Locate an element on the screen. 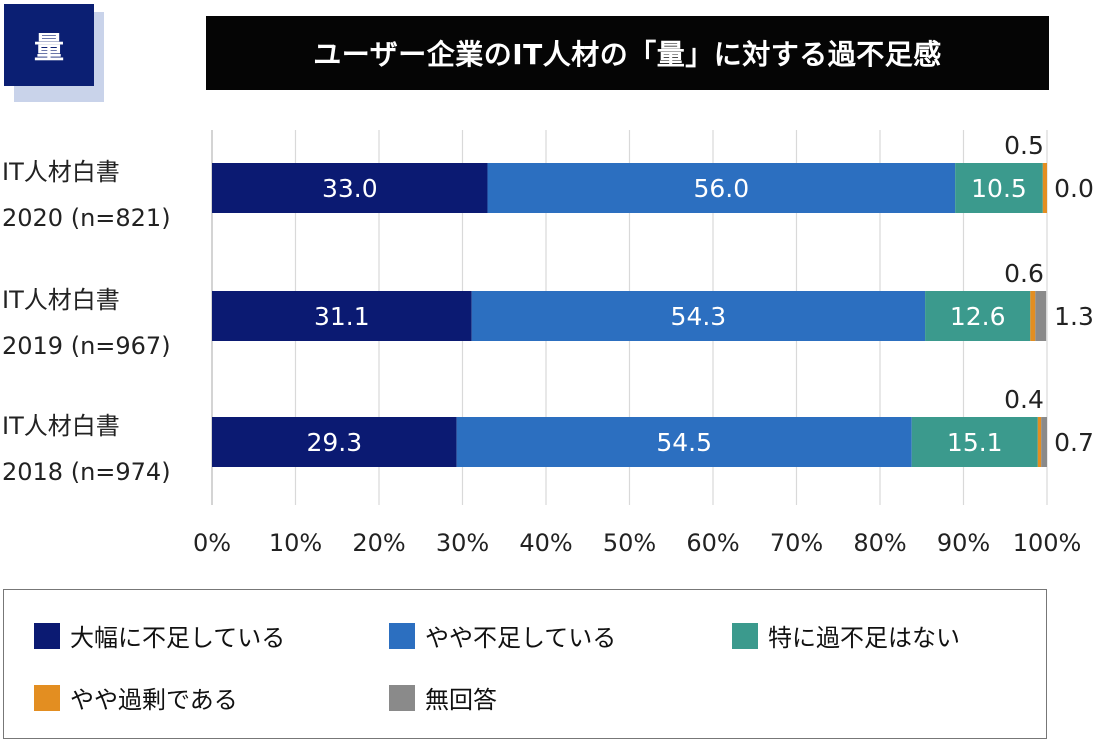  data-label: 1.3 is located at coordinates (1074, 316).